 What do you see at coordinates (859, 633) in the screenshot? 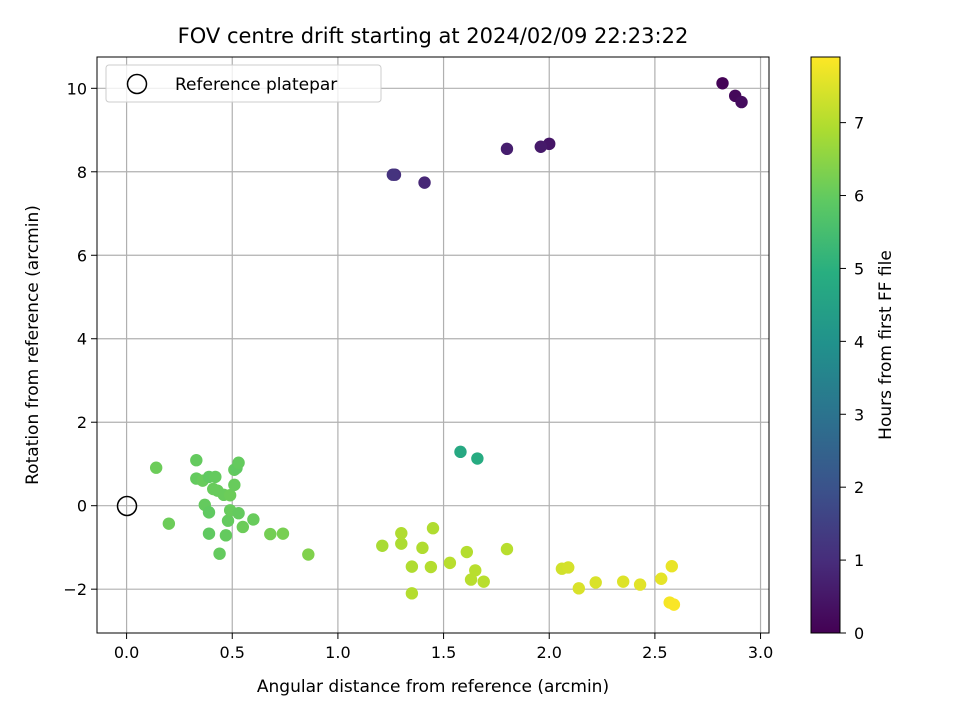
I see `colorbar-tick-label: 0` at bounding box center [859, 633].